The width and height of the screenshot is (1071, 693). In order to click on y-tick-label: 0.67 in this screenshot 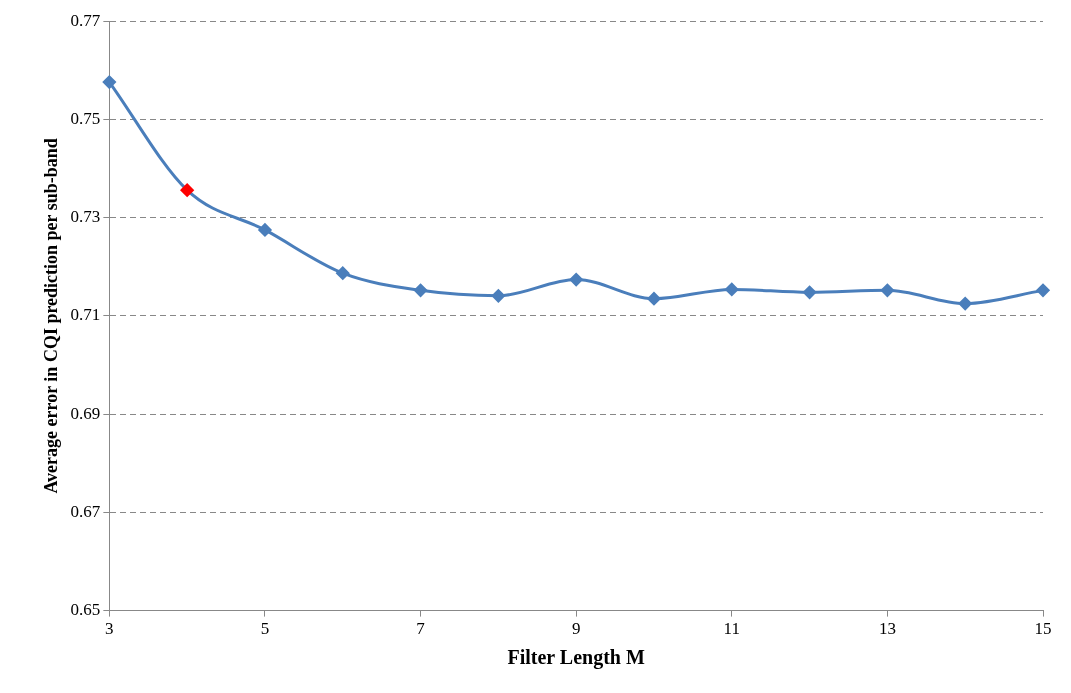, I will do `click(85, 511)`.